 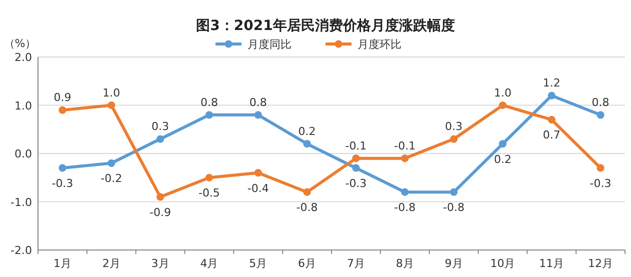 I want to click on y-axis-title: （%）, so click(x=20, y=43).